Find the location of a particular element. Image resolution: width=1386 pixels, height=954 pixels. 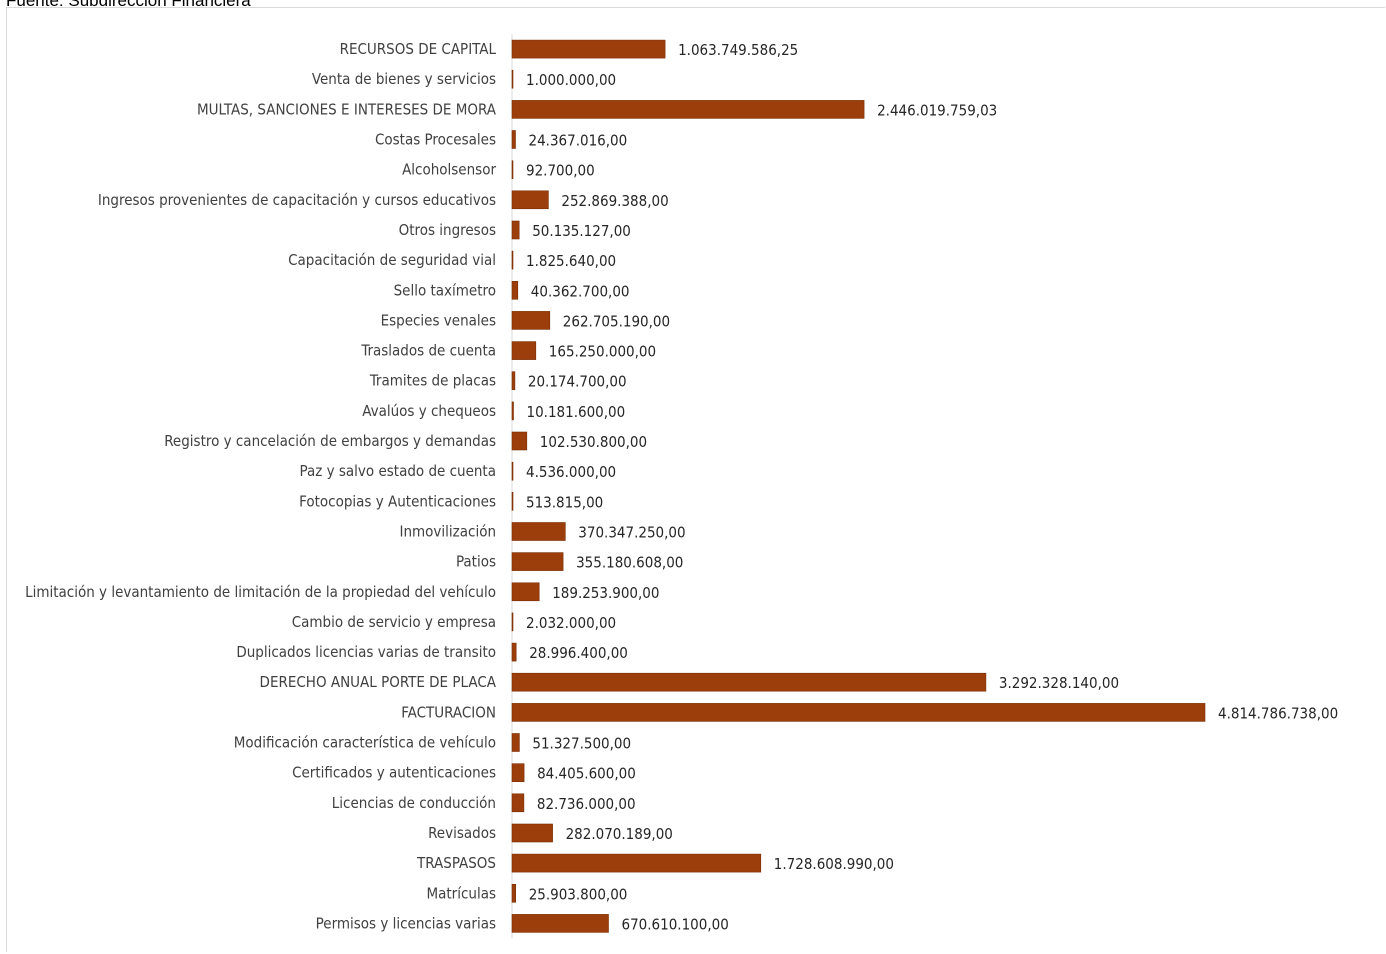

category-label-22: FACTURACION is located at coordinates (448, 712).